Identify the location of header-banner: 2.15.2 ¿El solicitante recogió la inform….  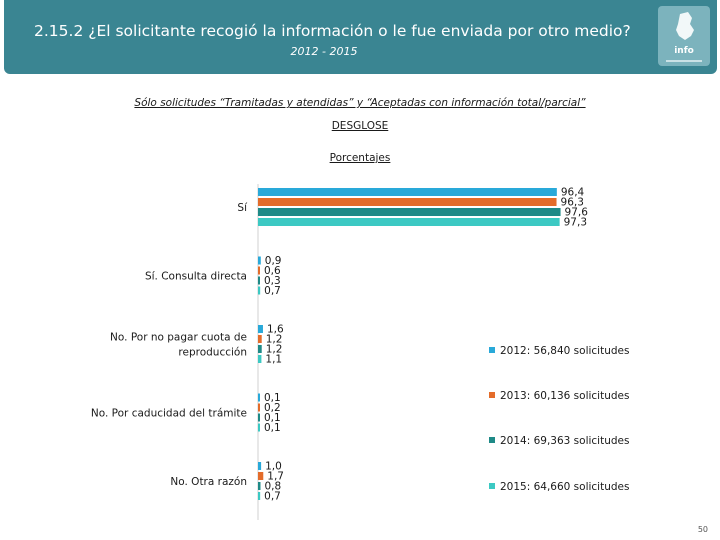
(360, 37).